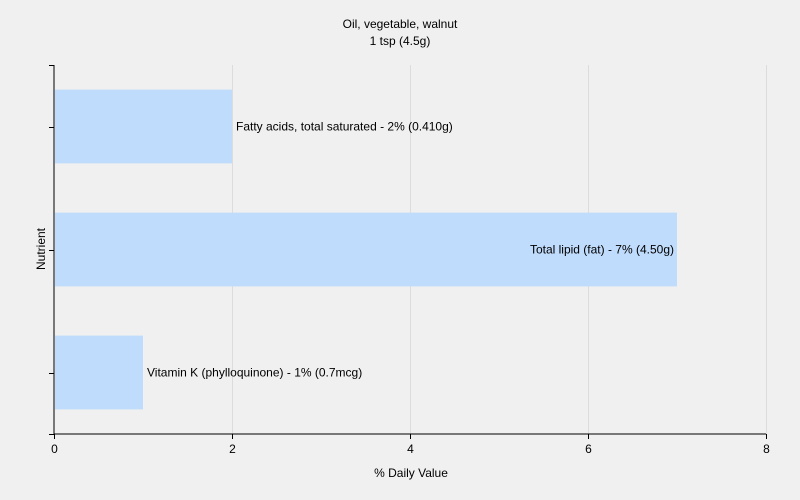  I want to click on x-axis-label: % Daily Value, so click(411, 473).